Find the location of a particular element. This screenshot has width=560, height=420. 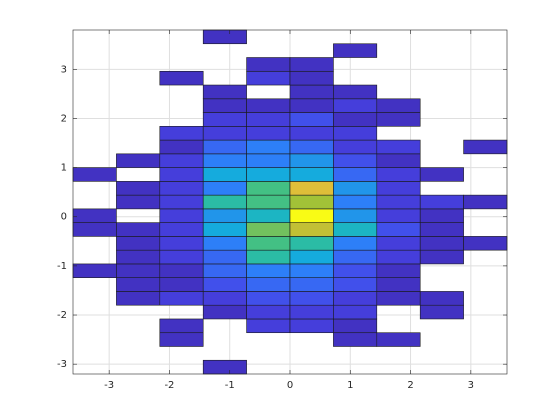

x-tick-label: 0 is located at coordinates (290, 385).